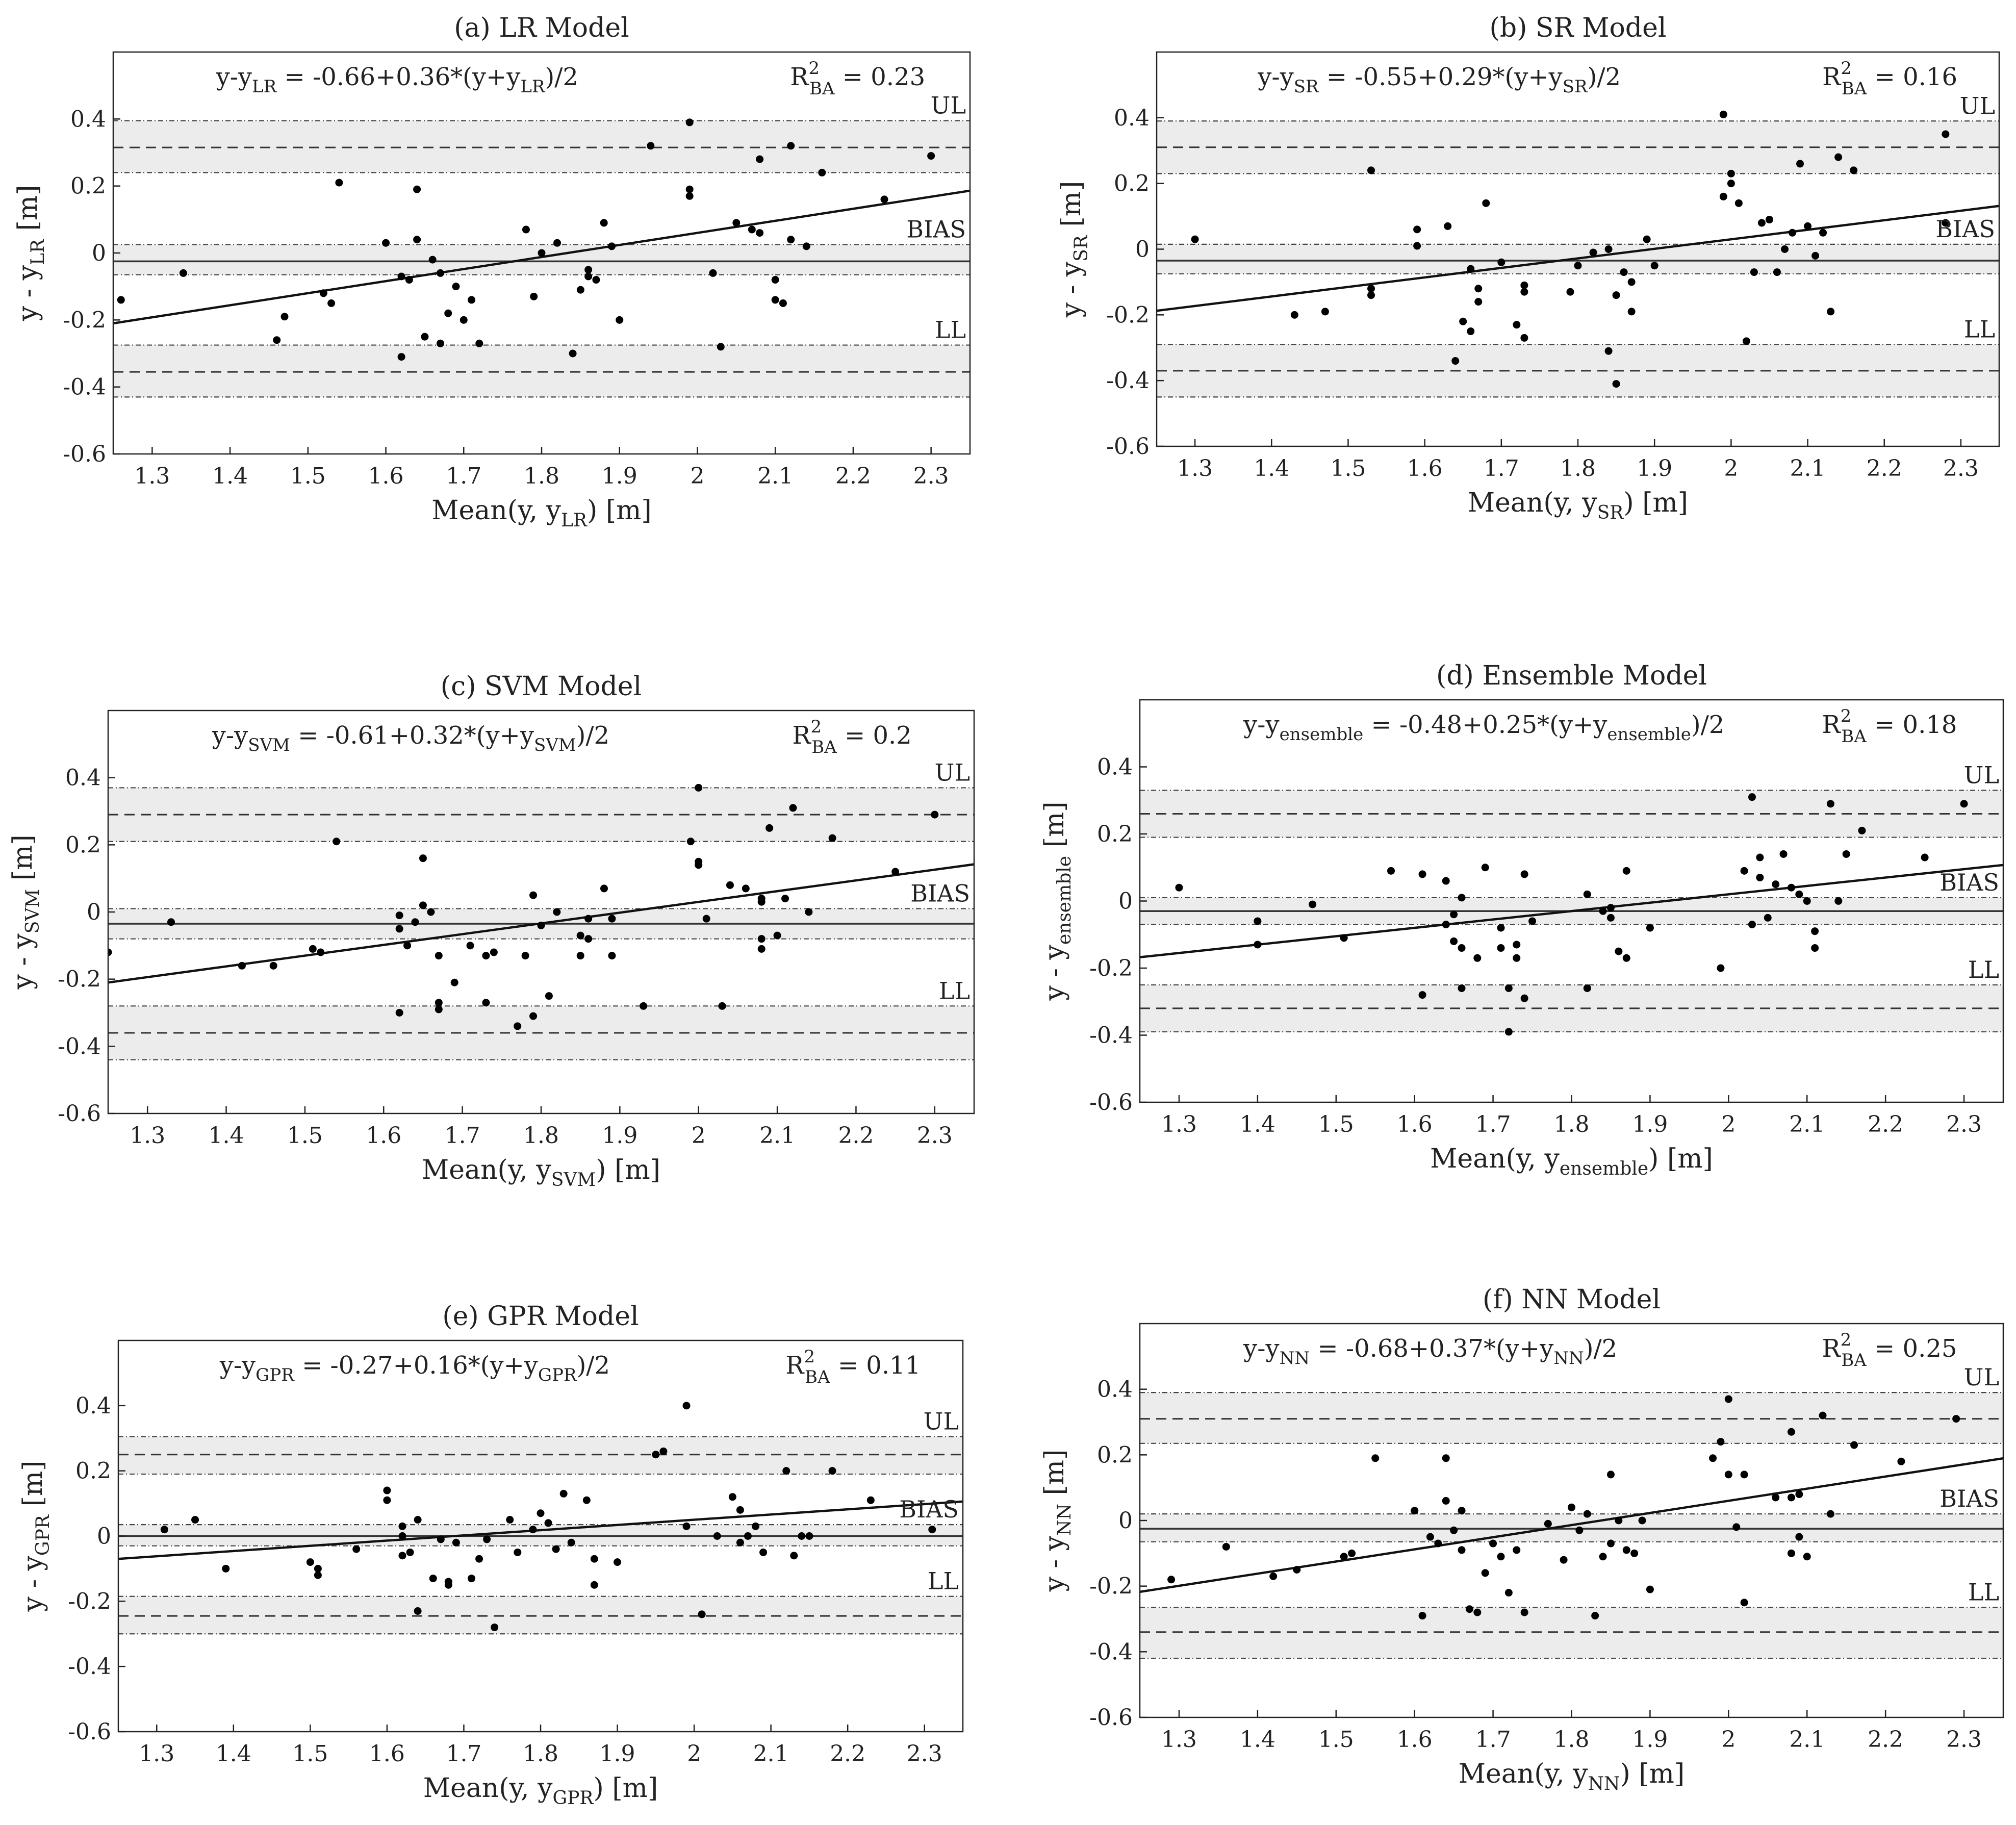 The height and width of the screenshot is (1825, 2016). What do you see at coordinates (264, 87) in the screenshot?
I see `equation-subscript: LR` at bounding box center [264, 87].